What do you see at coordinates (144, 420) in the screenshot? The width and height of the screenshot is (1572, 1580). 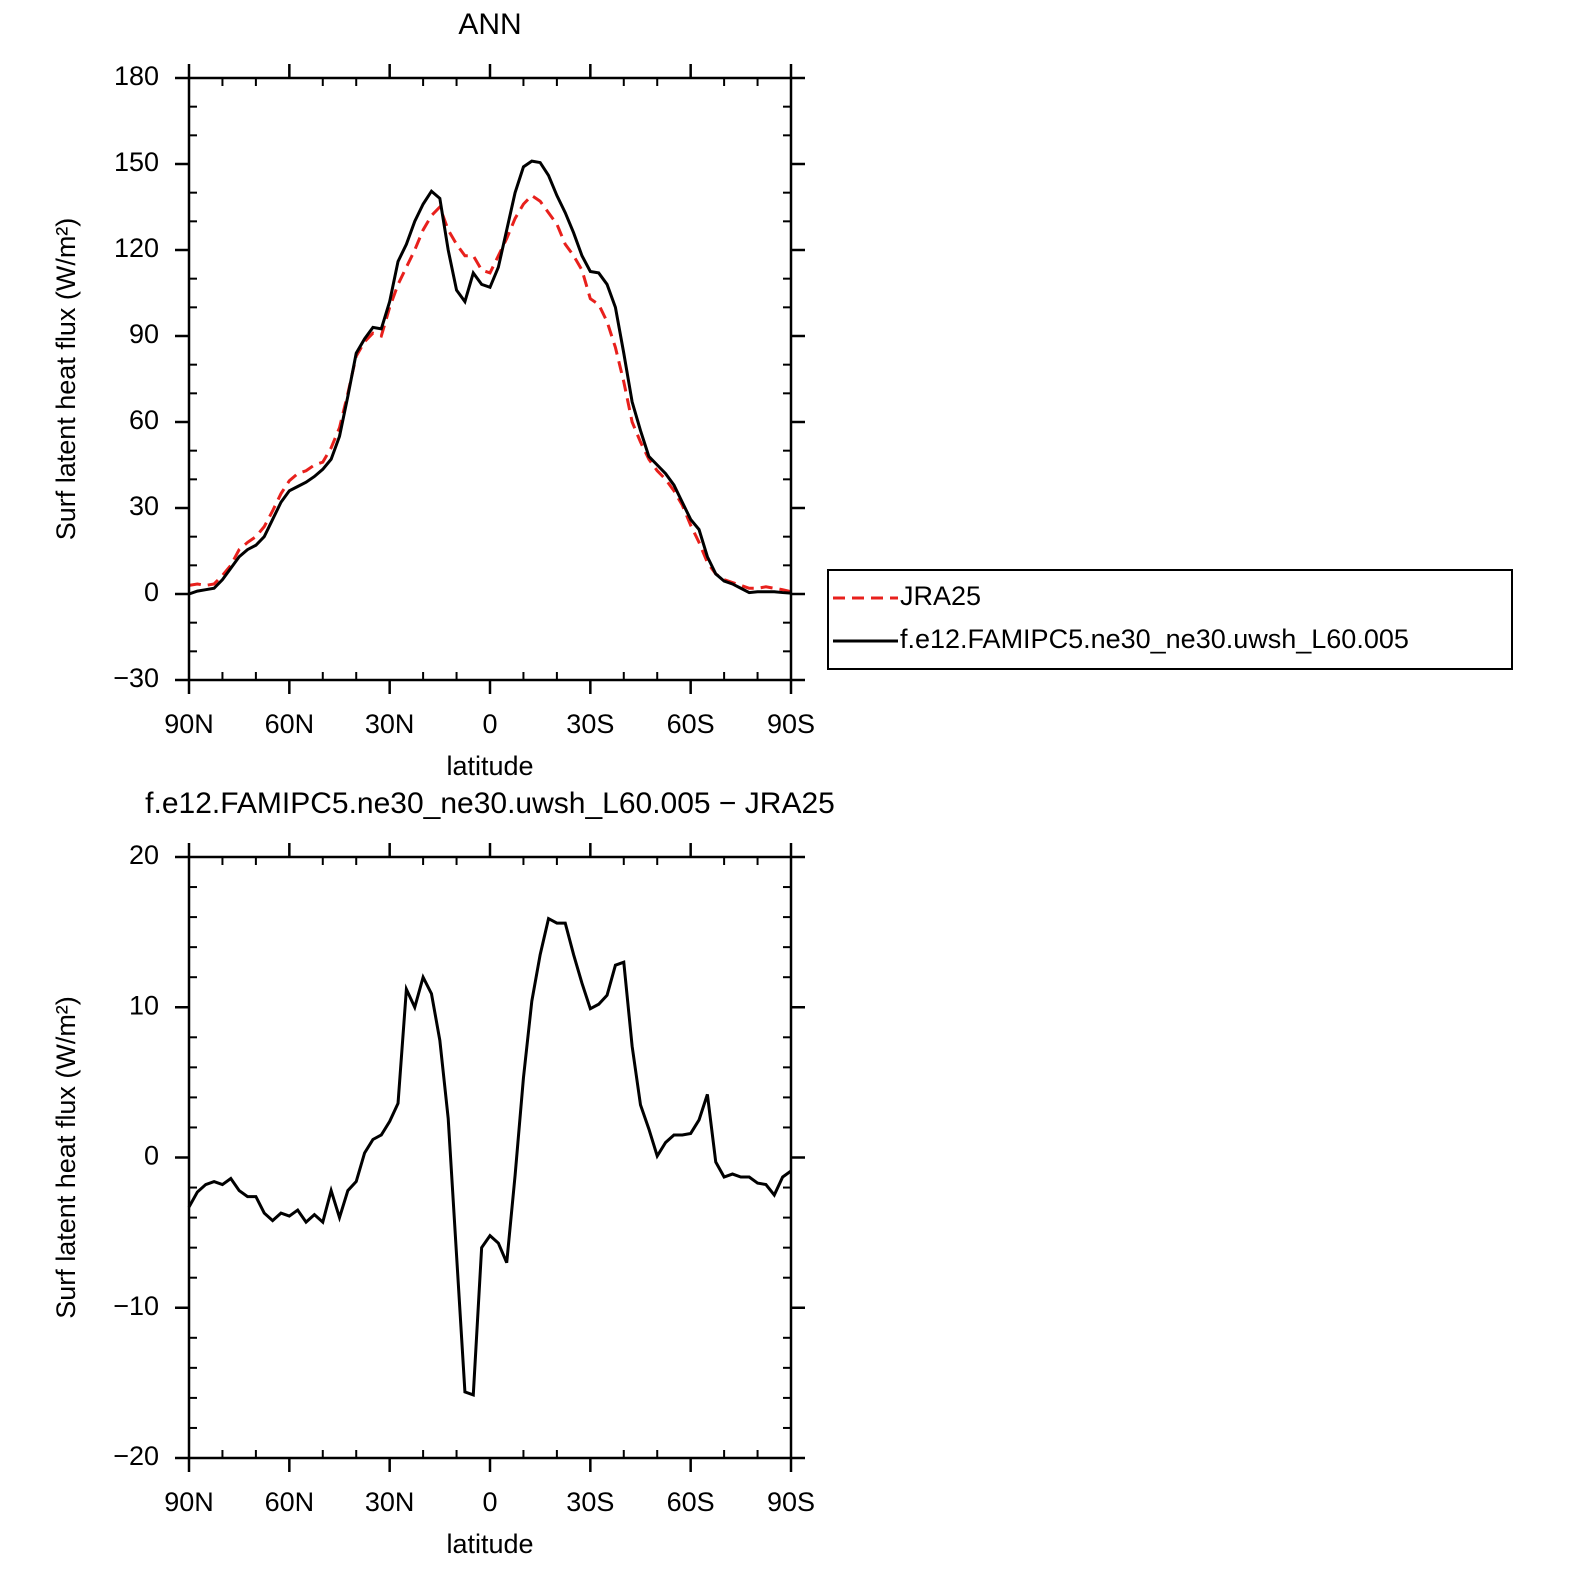 I see `y-tick-label: 60` at bounding box center [144, 420].